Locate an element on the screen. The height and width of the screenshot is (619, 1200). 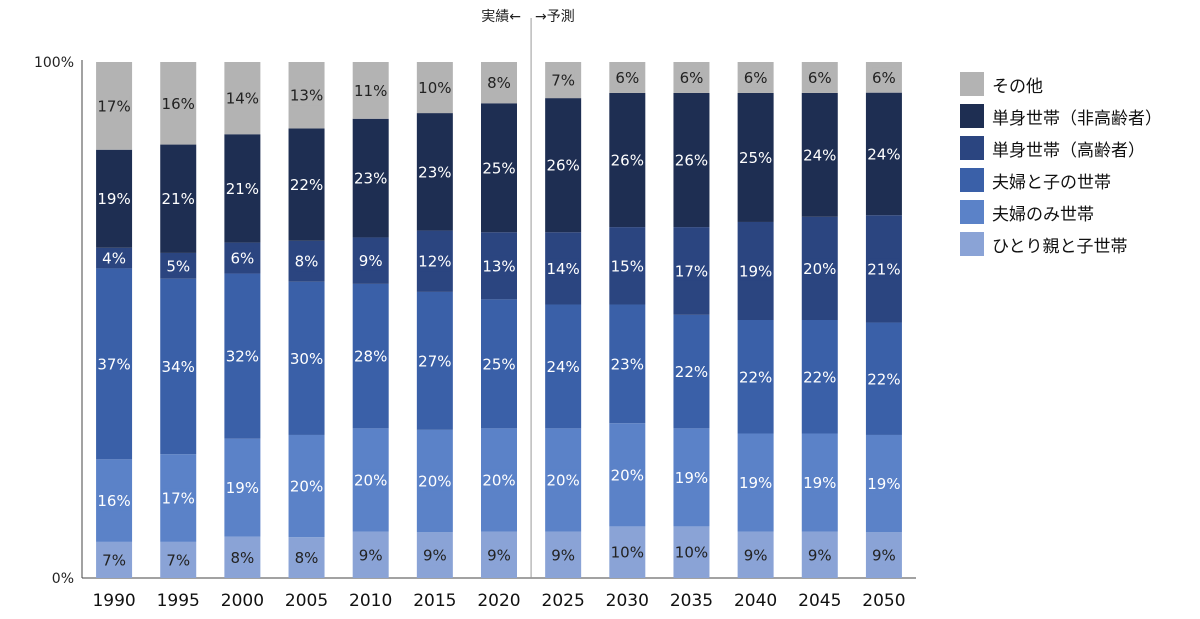
y-tick-label: 100% is located at coordinates (54, 63).